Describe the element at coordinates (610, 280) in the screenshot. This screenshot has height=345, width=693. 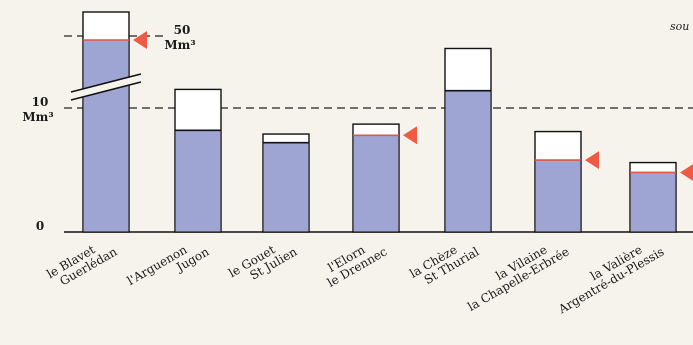
I see `category-label-6-1: Argentré-du-Plessis` at that location.